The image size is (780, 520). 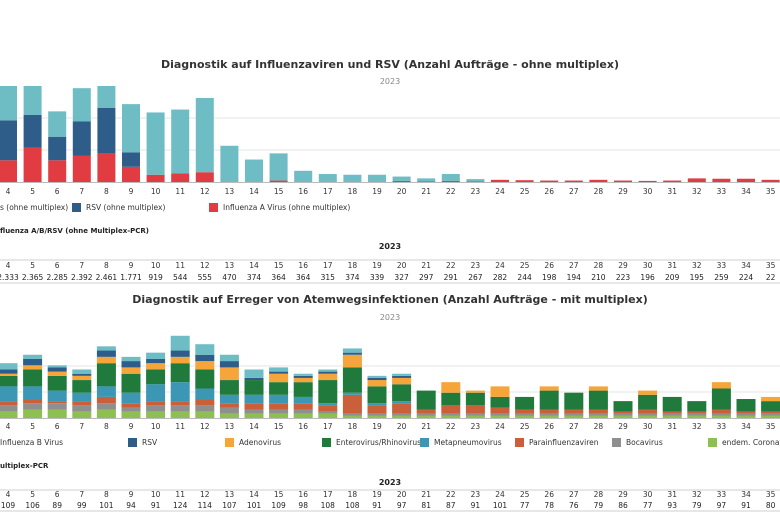 I want to click on x-tick-label: 20, so click(x=402, y=191).